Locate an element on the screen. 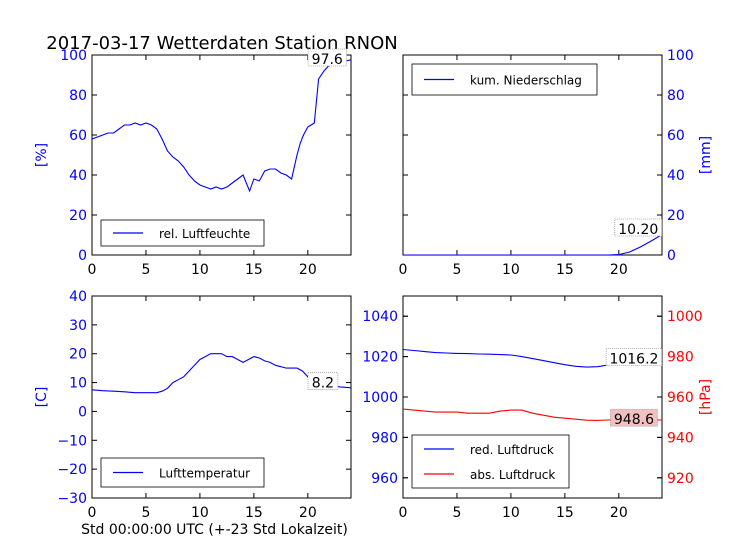 The height and width of the screenshot is (552, 736). y-tick-label-right: 20 is located at coordinates (676, 216).